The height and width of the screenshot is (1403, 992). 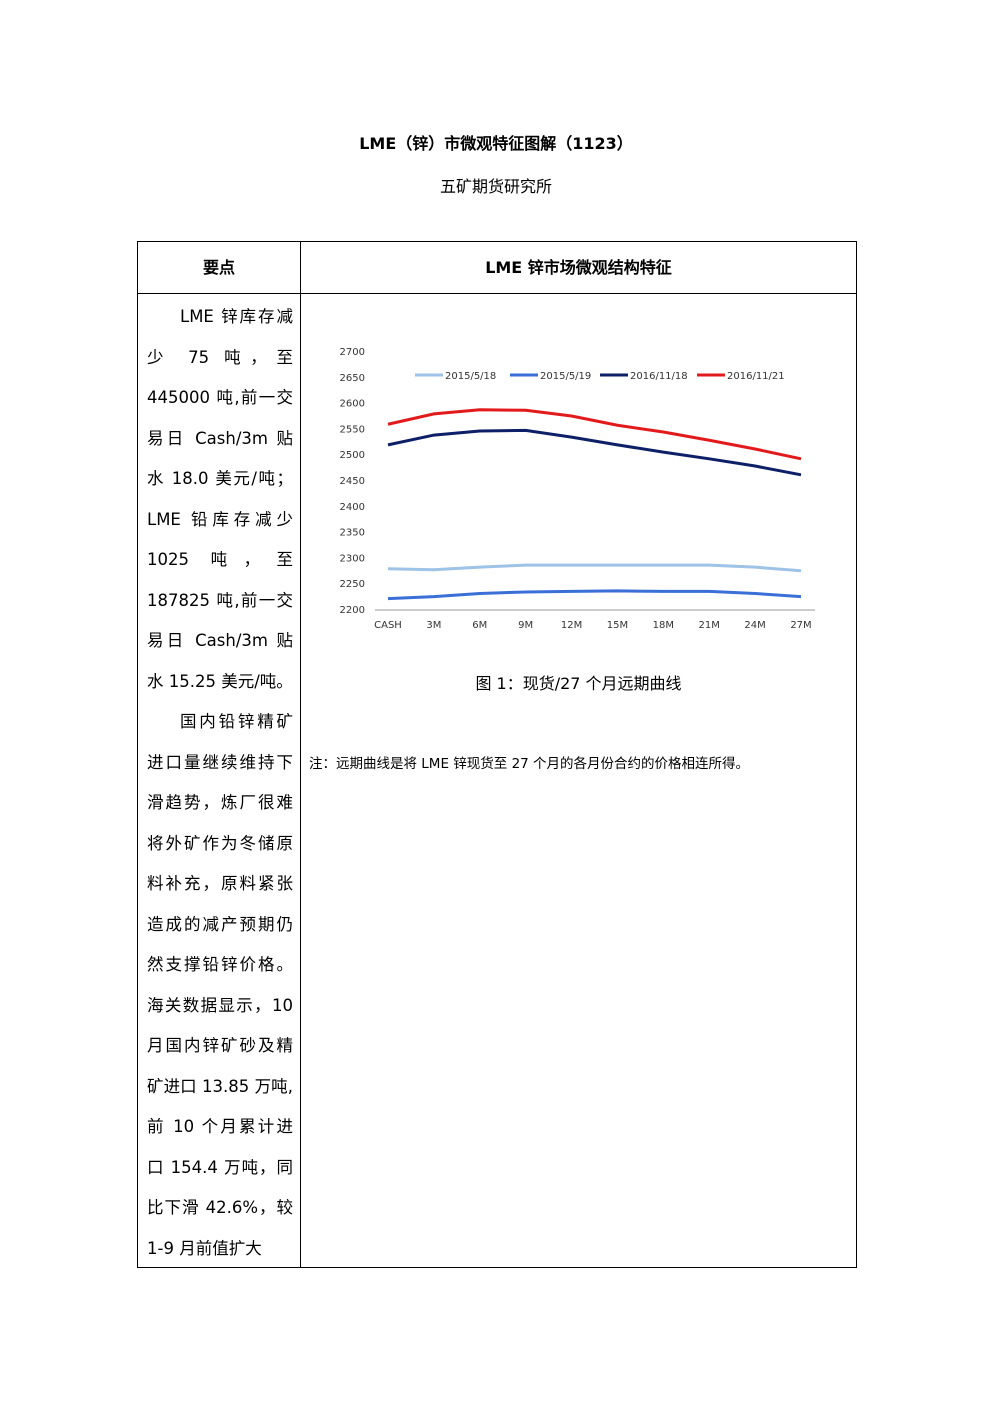 What do you see at coordinates (479, 625) in the screenshot?
I see `x-tick-label: 6M` at bounding box center [479, 625].